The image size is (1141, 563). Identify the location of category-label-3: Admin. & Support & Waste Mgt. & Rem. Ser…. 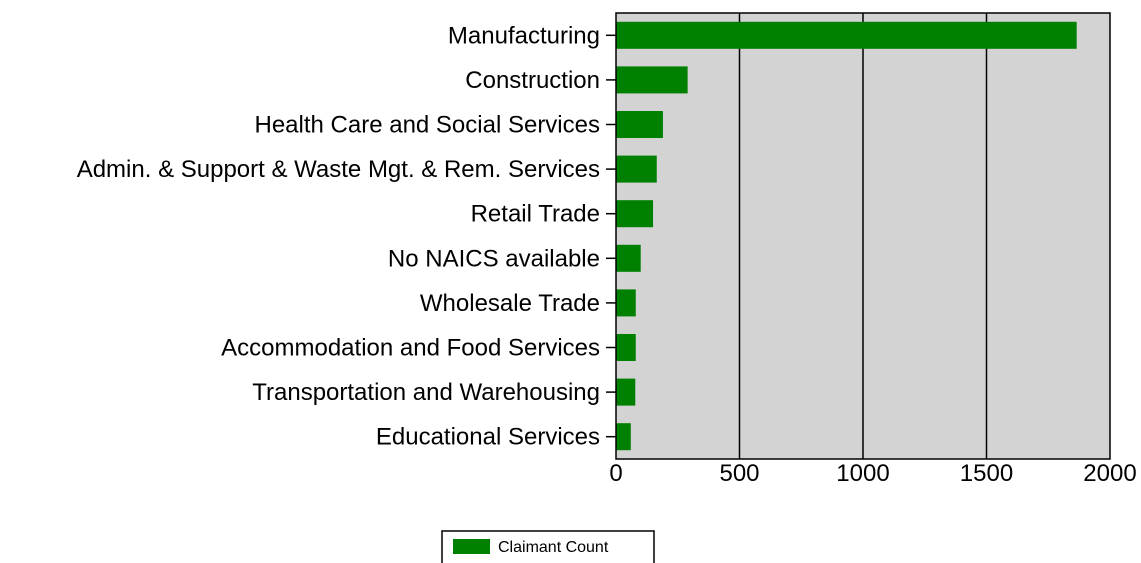
(338, 169).